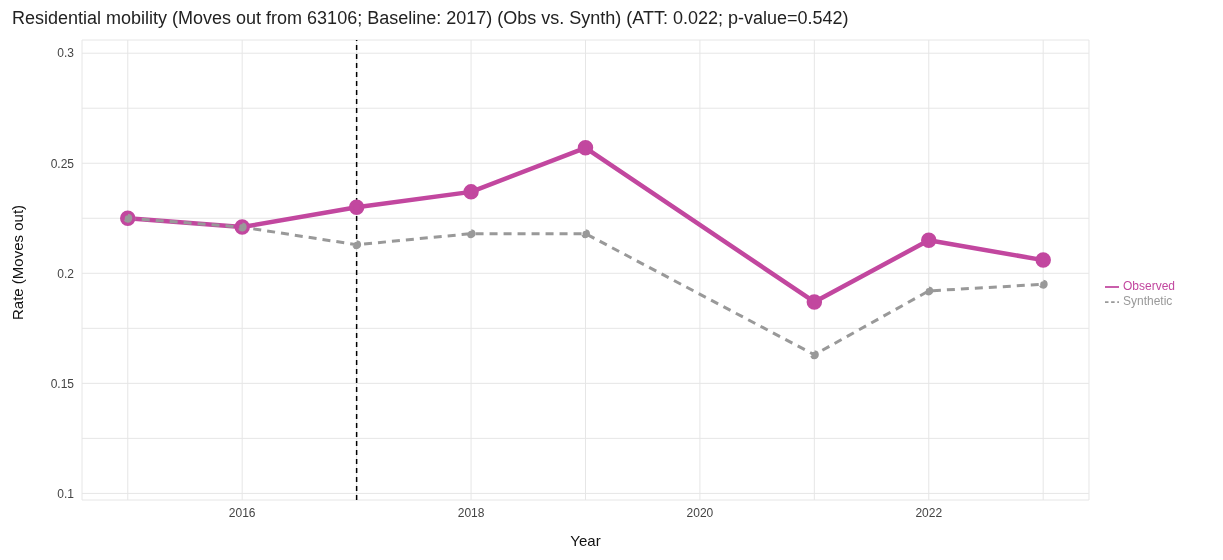  Describe the element at coordinates (66, 493) in the screenshot. I see `y-tick-label: 0.1` at that location.